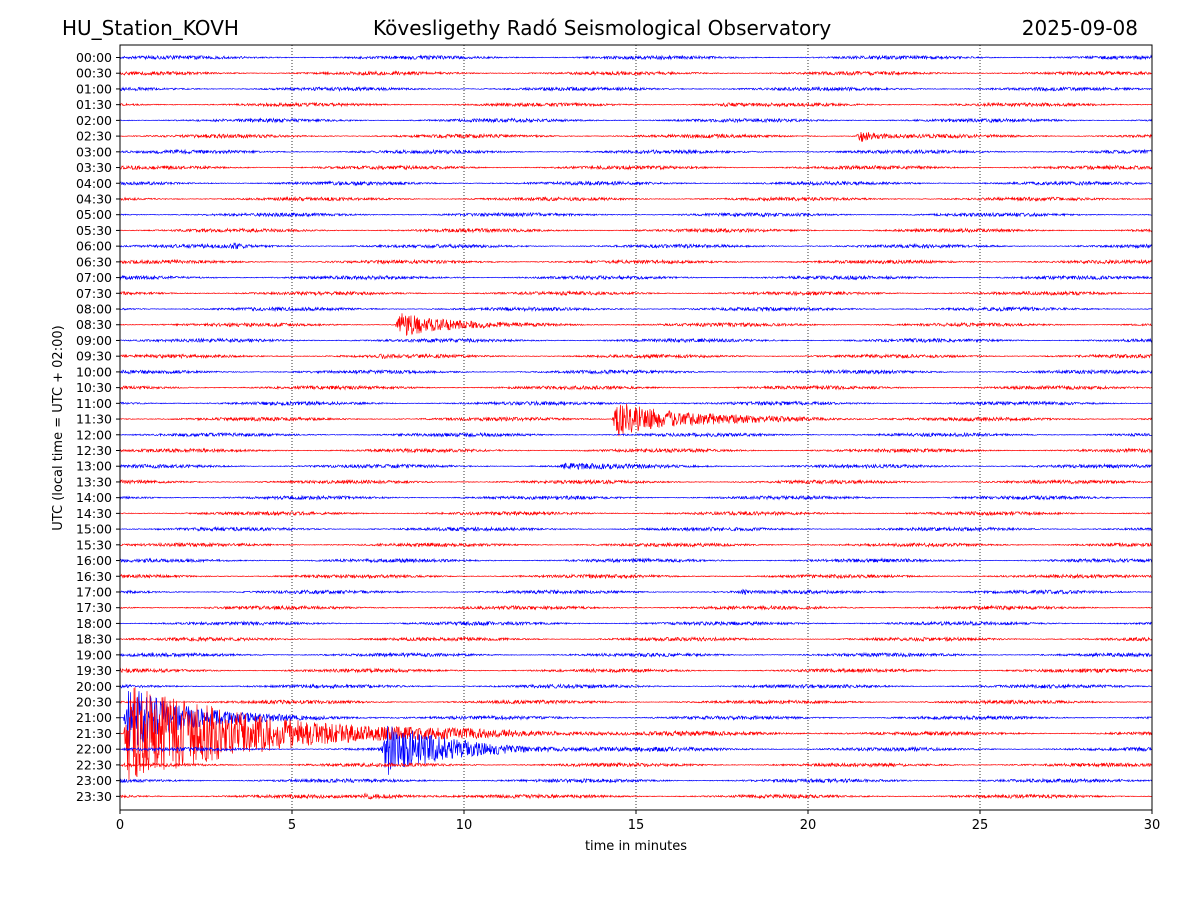 The width and height of the screenshot is (1200, 900). What do you see at coordinates (94, 639) in the screenshot?
I see `row-label-18:30: 18:30` at bounding box center [94, 639].